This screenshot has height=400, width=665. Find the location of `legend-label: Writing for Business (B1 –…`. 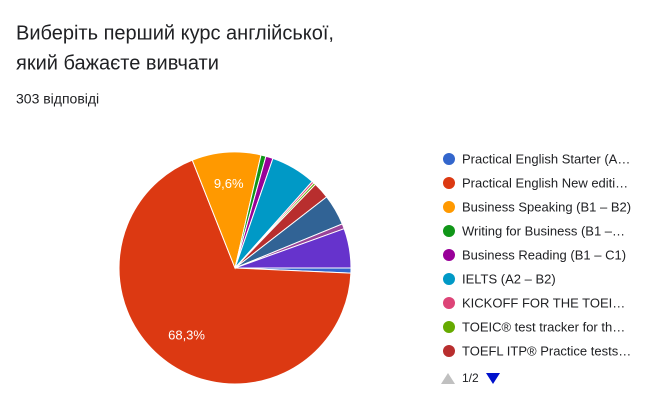

legend-label: Writing for Business (B1 –… is located at coordinates (543, 230).